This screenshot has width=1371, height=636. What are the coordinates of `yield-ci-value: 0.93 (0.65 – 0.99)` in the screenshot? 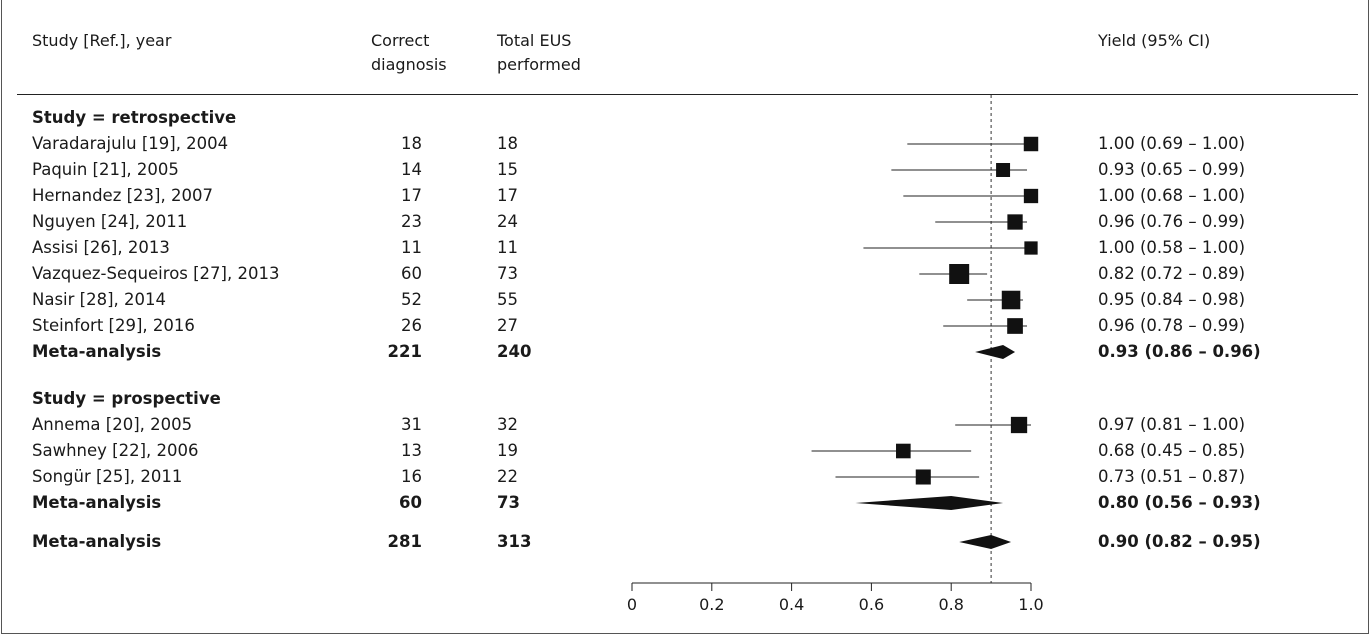 It's located at (1172, 169).